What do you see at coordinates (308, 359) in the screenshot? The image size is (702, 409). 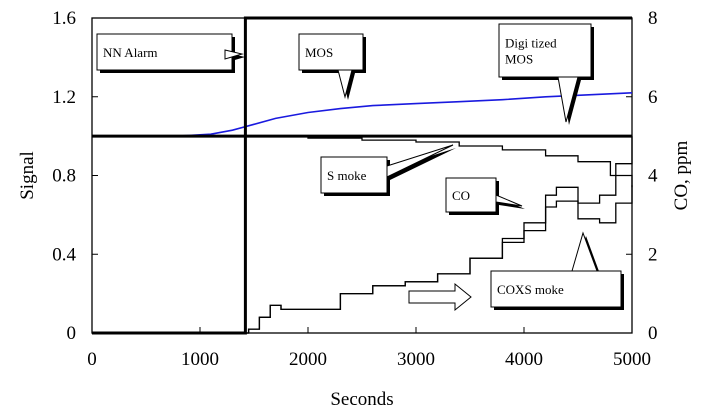 I see `x-tick-label: 2000` at bounding box center [308, 359].